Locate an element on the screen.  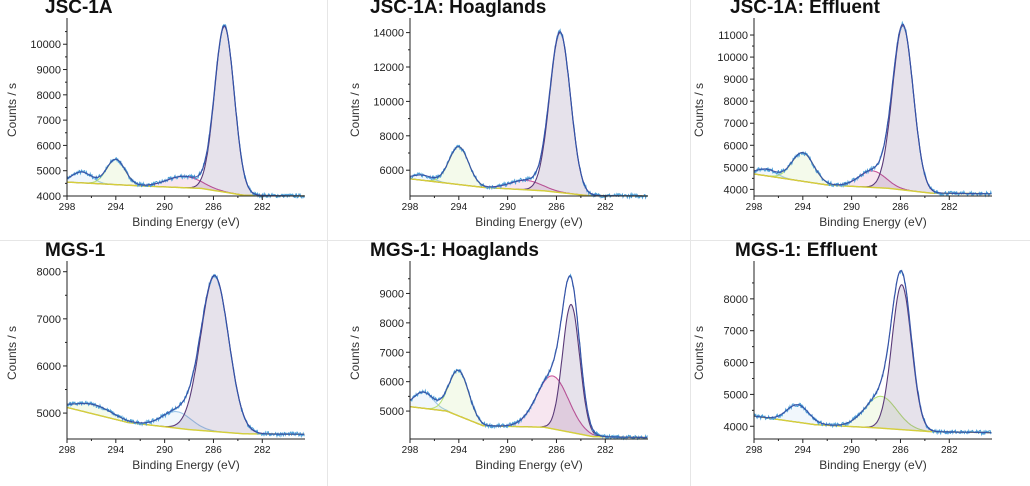
data-line is located at coordinates (185, 111).